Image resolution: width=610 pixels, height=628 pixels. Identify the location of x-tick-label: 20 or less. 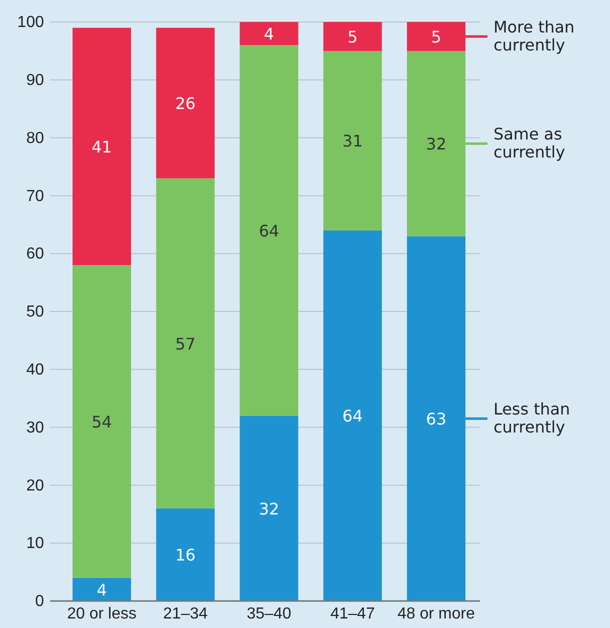
(101, 613).